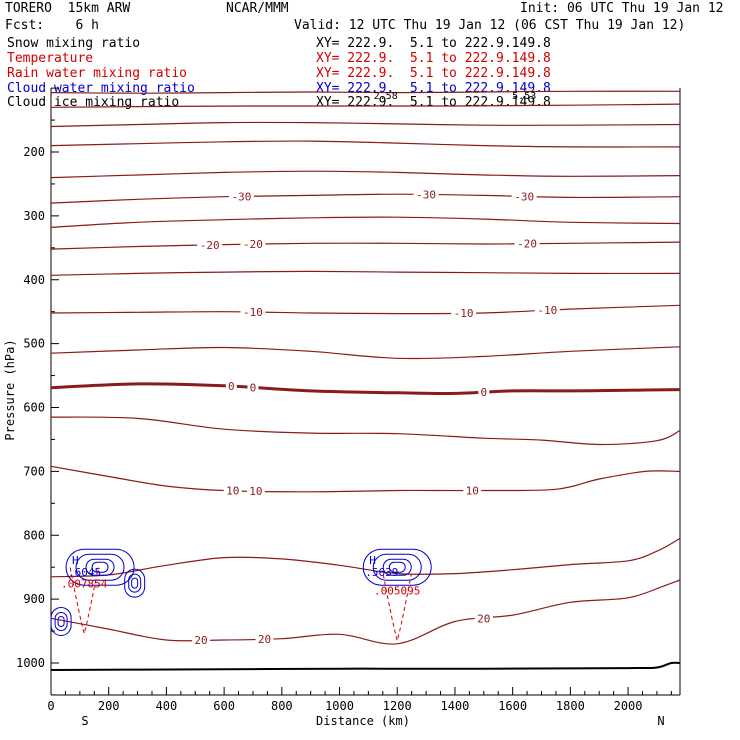 Image resolution: width=740 pixels, height=740 pixels. What do you see at coordinates (10, 389) in the screenshot?
I see `y-axis-title: Pressure (hPa)` at bounding box center [10, 389].